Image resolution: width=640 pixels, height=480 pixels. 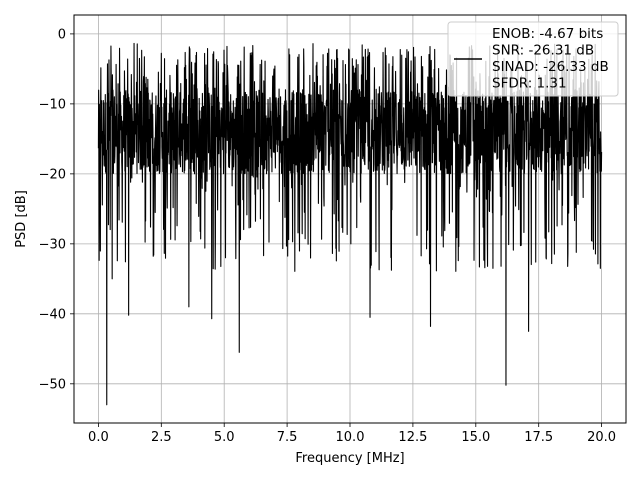 I want to click on x-tick-label: 7.5, so click(x=287, y=437).